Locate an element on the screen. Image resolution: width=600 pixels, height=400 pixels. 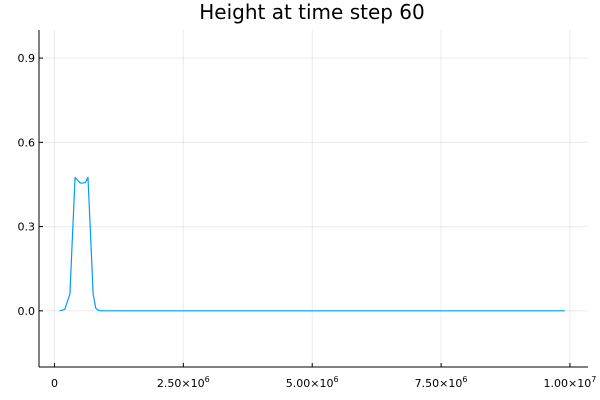
x-tick-label: 0 is located at coordinates (54, 383).